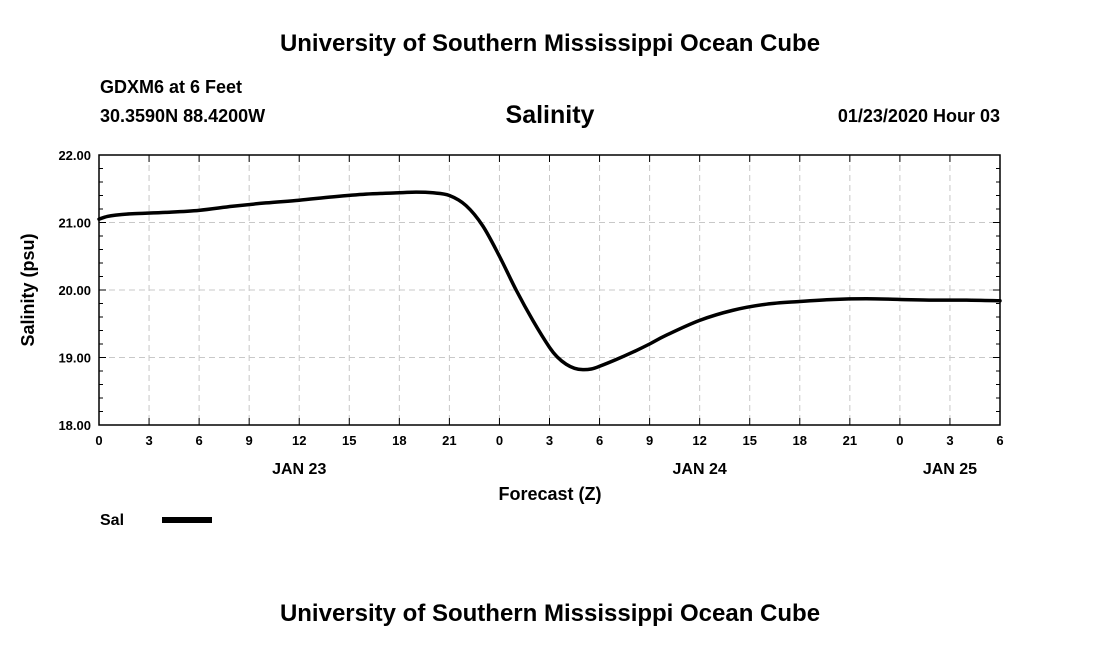  Describe the element at coordinates (700, 469) in the screenshot. I see `x-date-label: JAN 24` at that location.